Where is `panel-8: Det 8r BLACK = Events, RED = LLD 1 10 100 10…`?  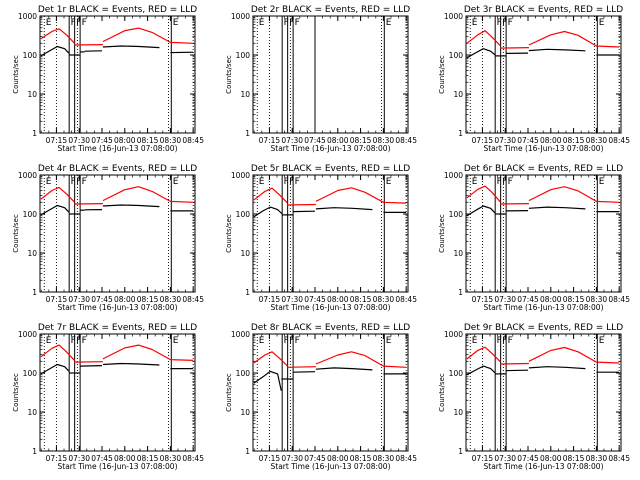
panel-8: Det 8r BLACK = Events, RED = LLD 1 10 100 10… is located at coordinates (321, 397).